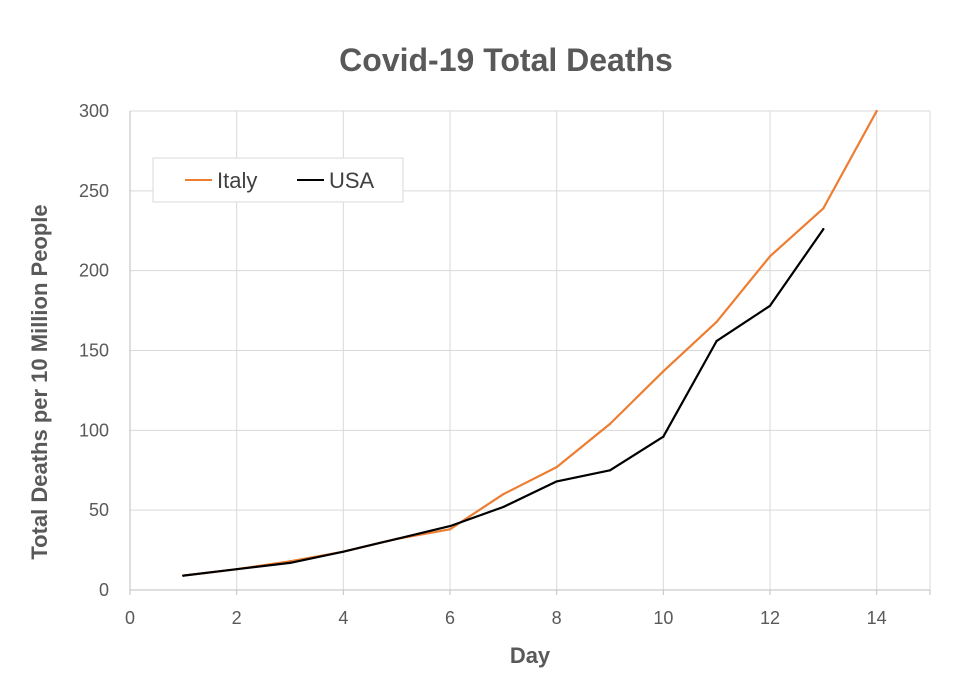 The height and width of the screenshot is (688, 968). Describe the element at coordinates (770, 618) in the screenshot. I see `x-tick-label: 12` at that location.